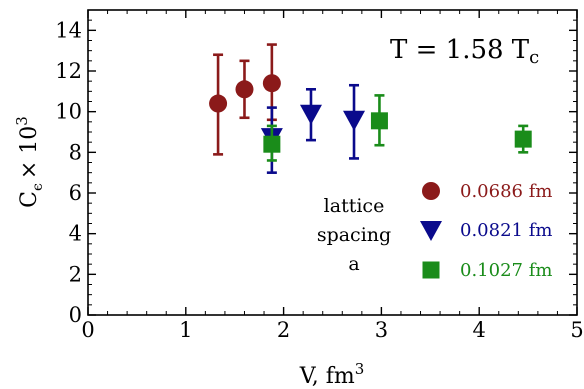  What do you see at coordinates (354, 206) in the screenshot?
I see `legend-title-line-1: lattice` at bounding box center [354, 206].